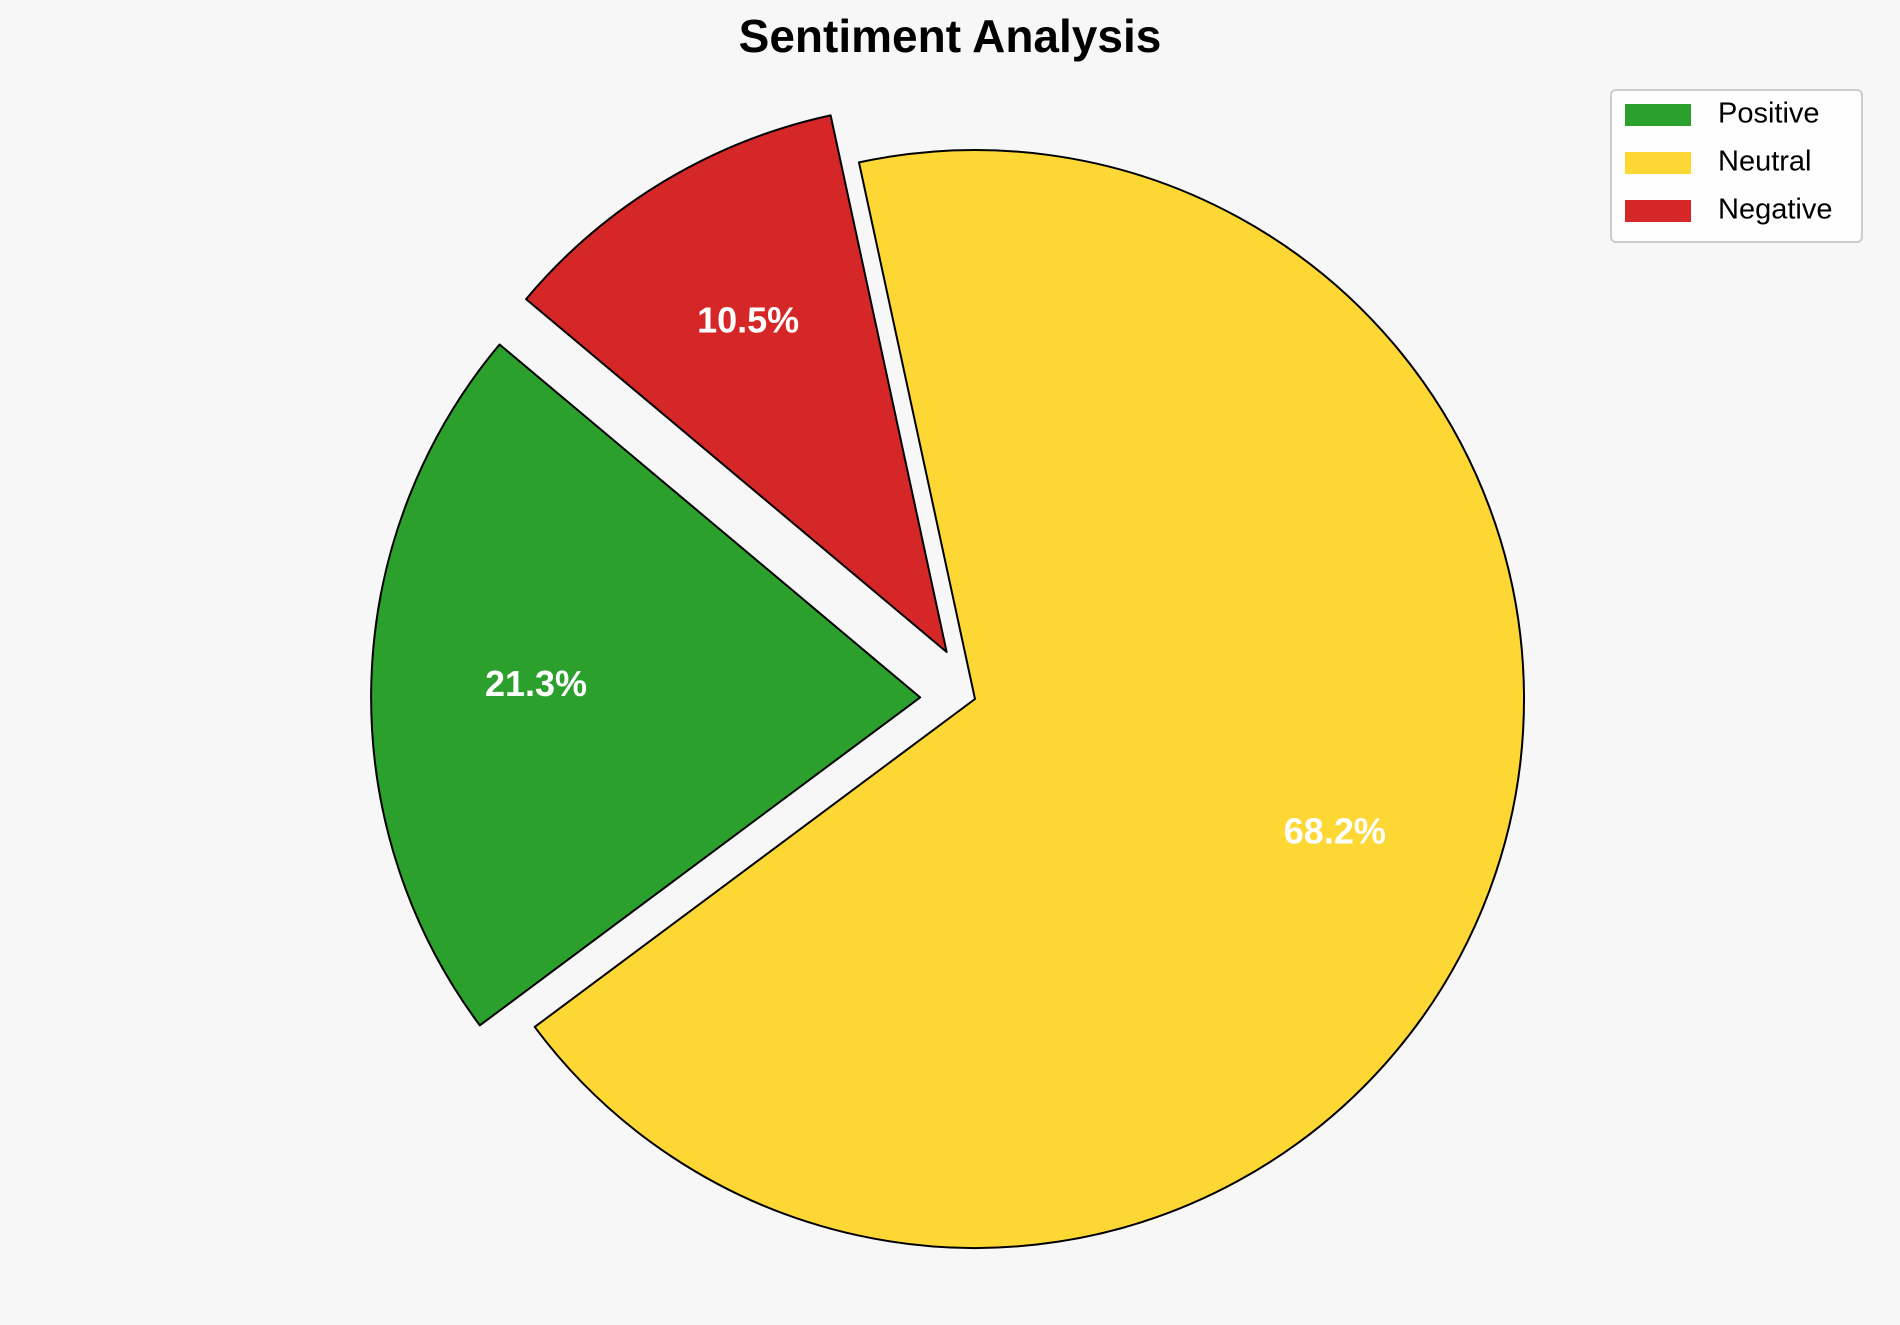 This screenshot has width=1900, height=1325. I want to click on slice-label: 21.3%, so click(536, 683).